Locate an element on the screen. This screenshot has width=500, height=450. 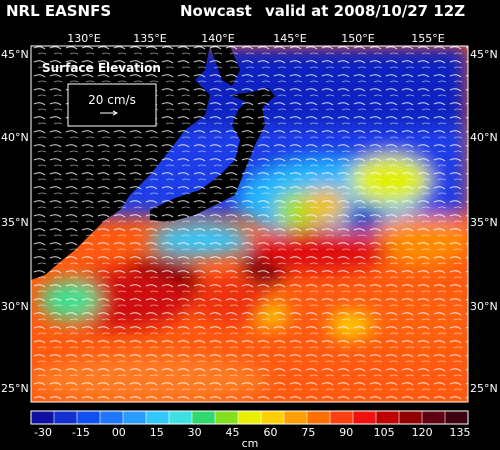
lon-tick-label: 140°E is located at coordinates (217, 38).